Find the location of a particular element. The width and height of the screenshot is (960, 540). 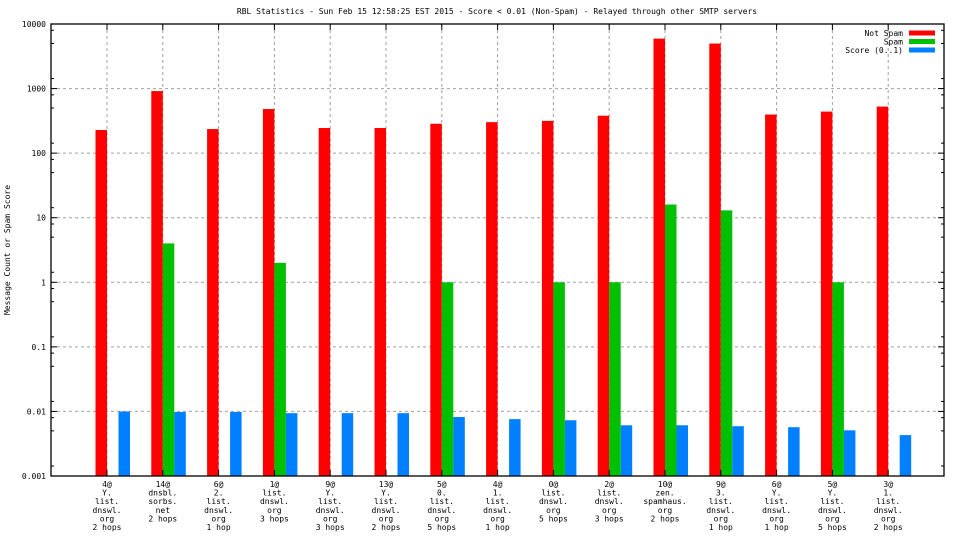

legend-label: Score (0..1) is located at coordinates (874, 50).